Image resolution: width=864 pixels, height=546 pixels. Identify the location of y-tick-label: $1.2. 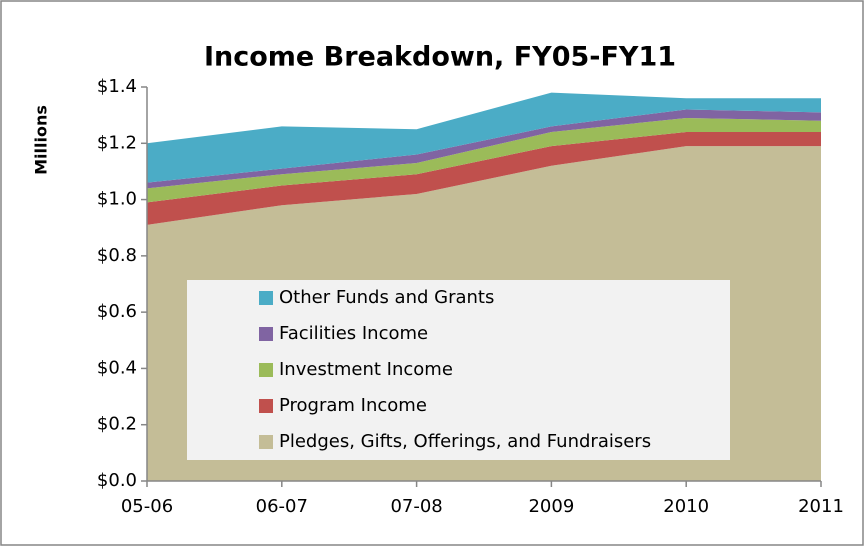
(117, 142).